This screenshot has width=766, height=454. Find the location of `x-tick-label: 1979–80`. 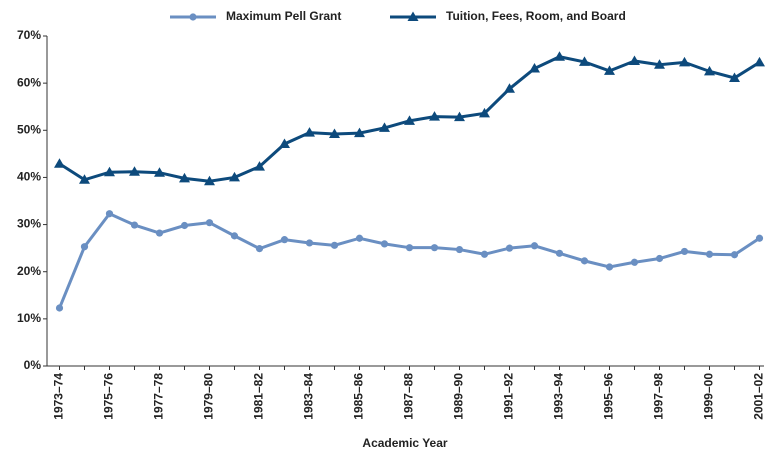

x-tick-label: 1979–80 is located at coordinates (209, 396).